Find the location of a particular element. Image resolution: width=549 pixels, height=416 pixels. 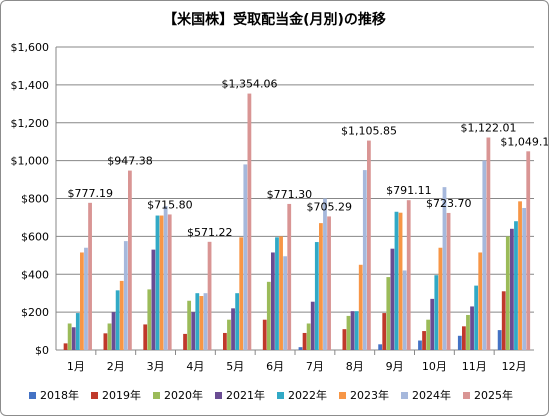

data-label: $1,105.85 is located at coordinates (369, 131).